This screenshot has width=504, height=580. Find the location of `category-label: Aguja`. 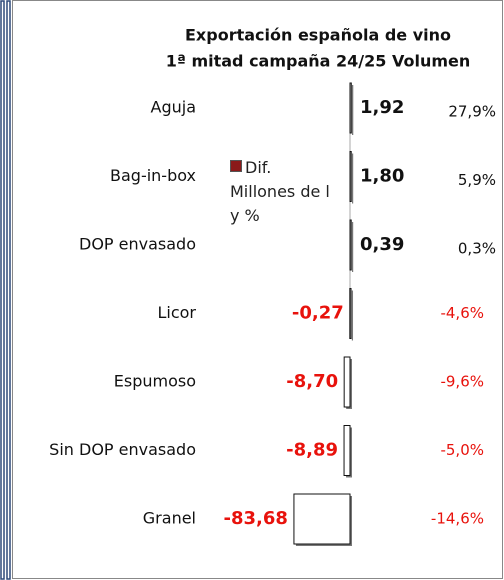

category-label: Aguja is located at coordinates (174, 107).